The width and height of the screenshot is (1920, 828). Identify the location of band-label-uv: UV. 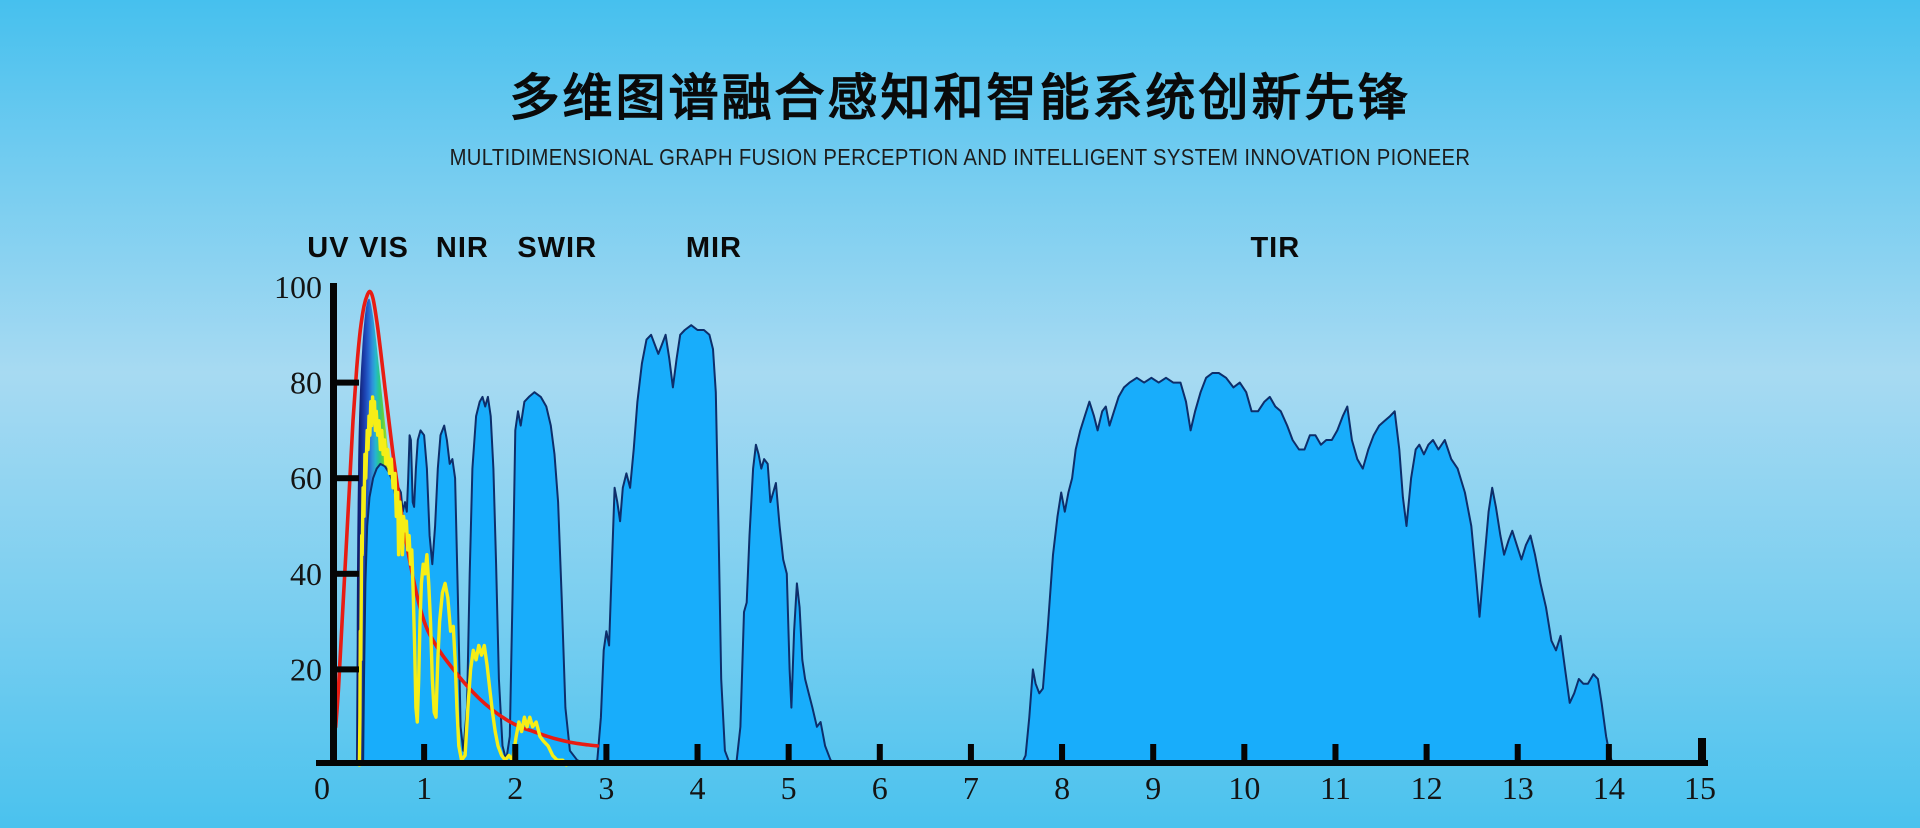
(328, 248).